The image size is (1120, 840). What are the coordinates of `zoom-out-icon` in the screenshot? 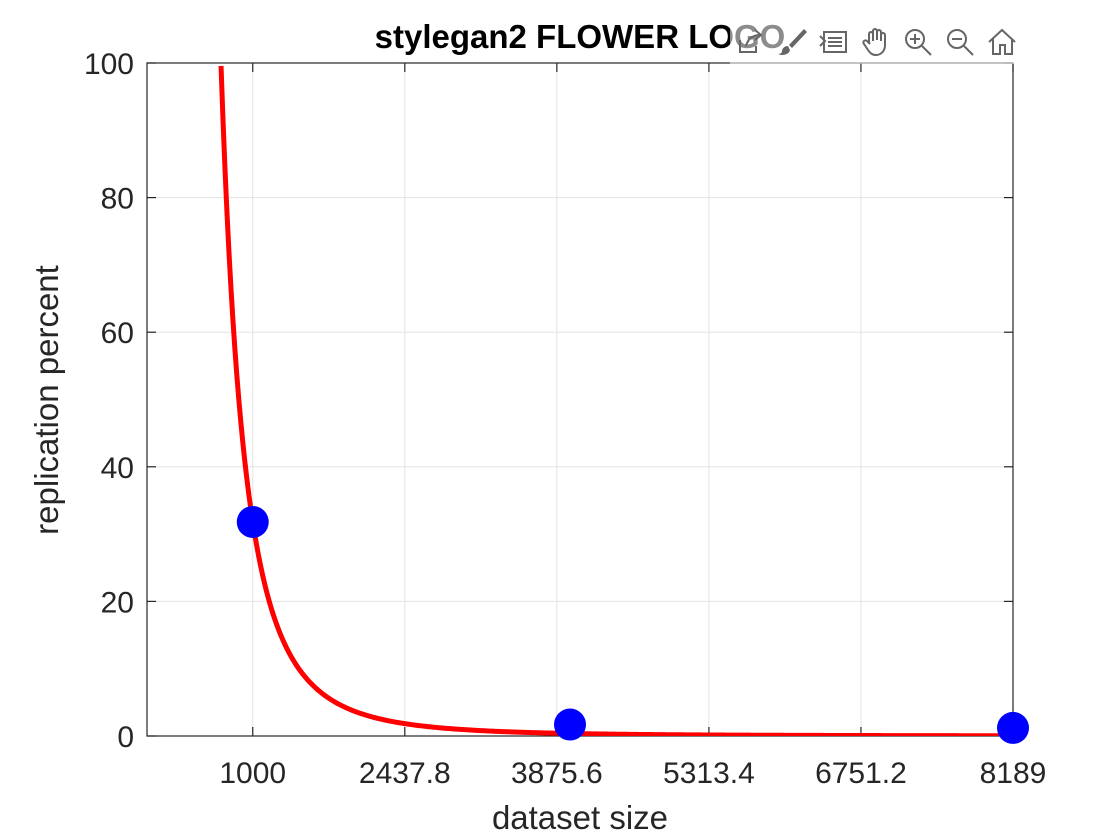 It's located at (960, 42).